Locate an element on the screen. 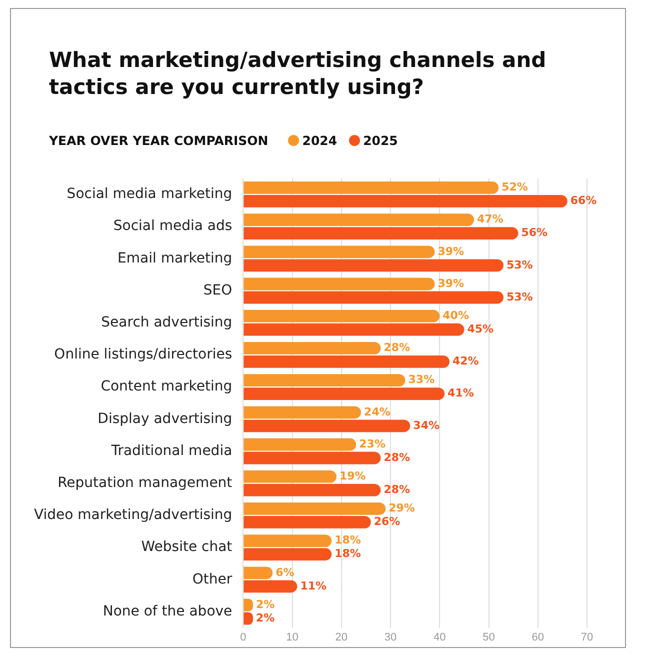 This screenshot has width=645, height=664. data-label: 6% is located at coordinates (285, 572).